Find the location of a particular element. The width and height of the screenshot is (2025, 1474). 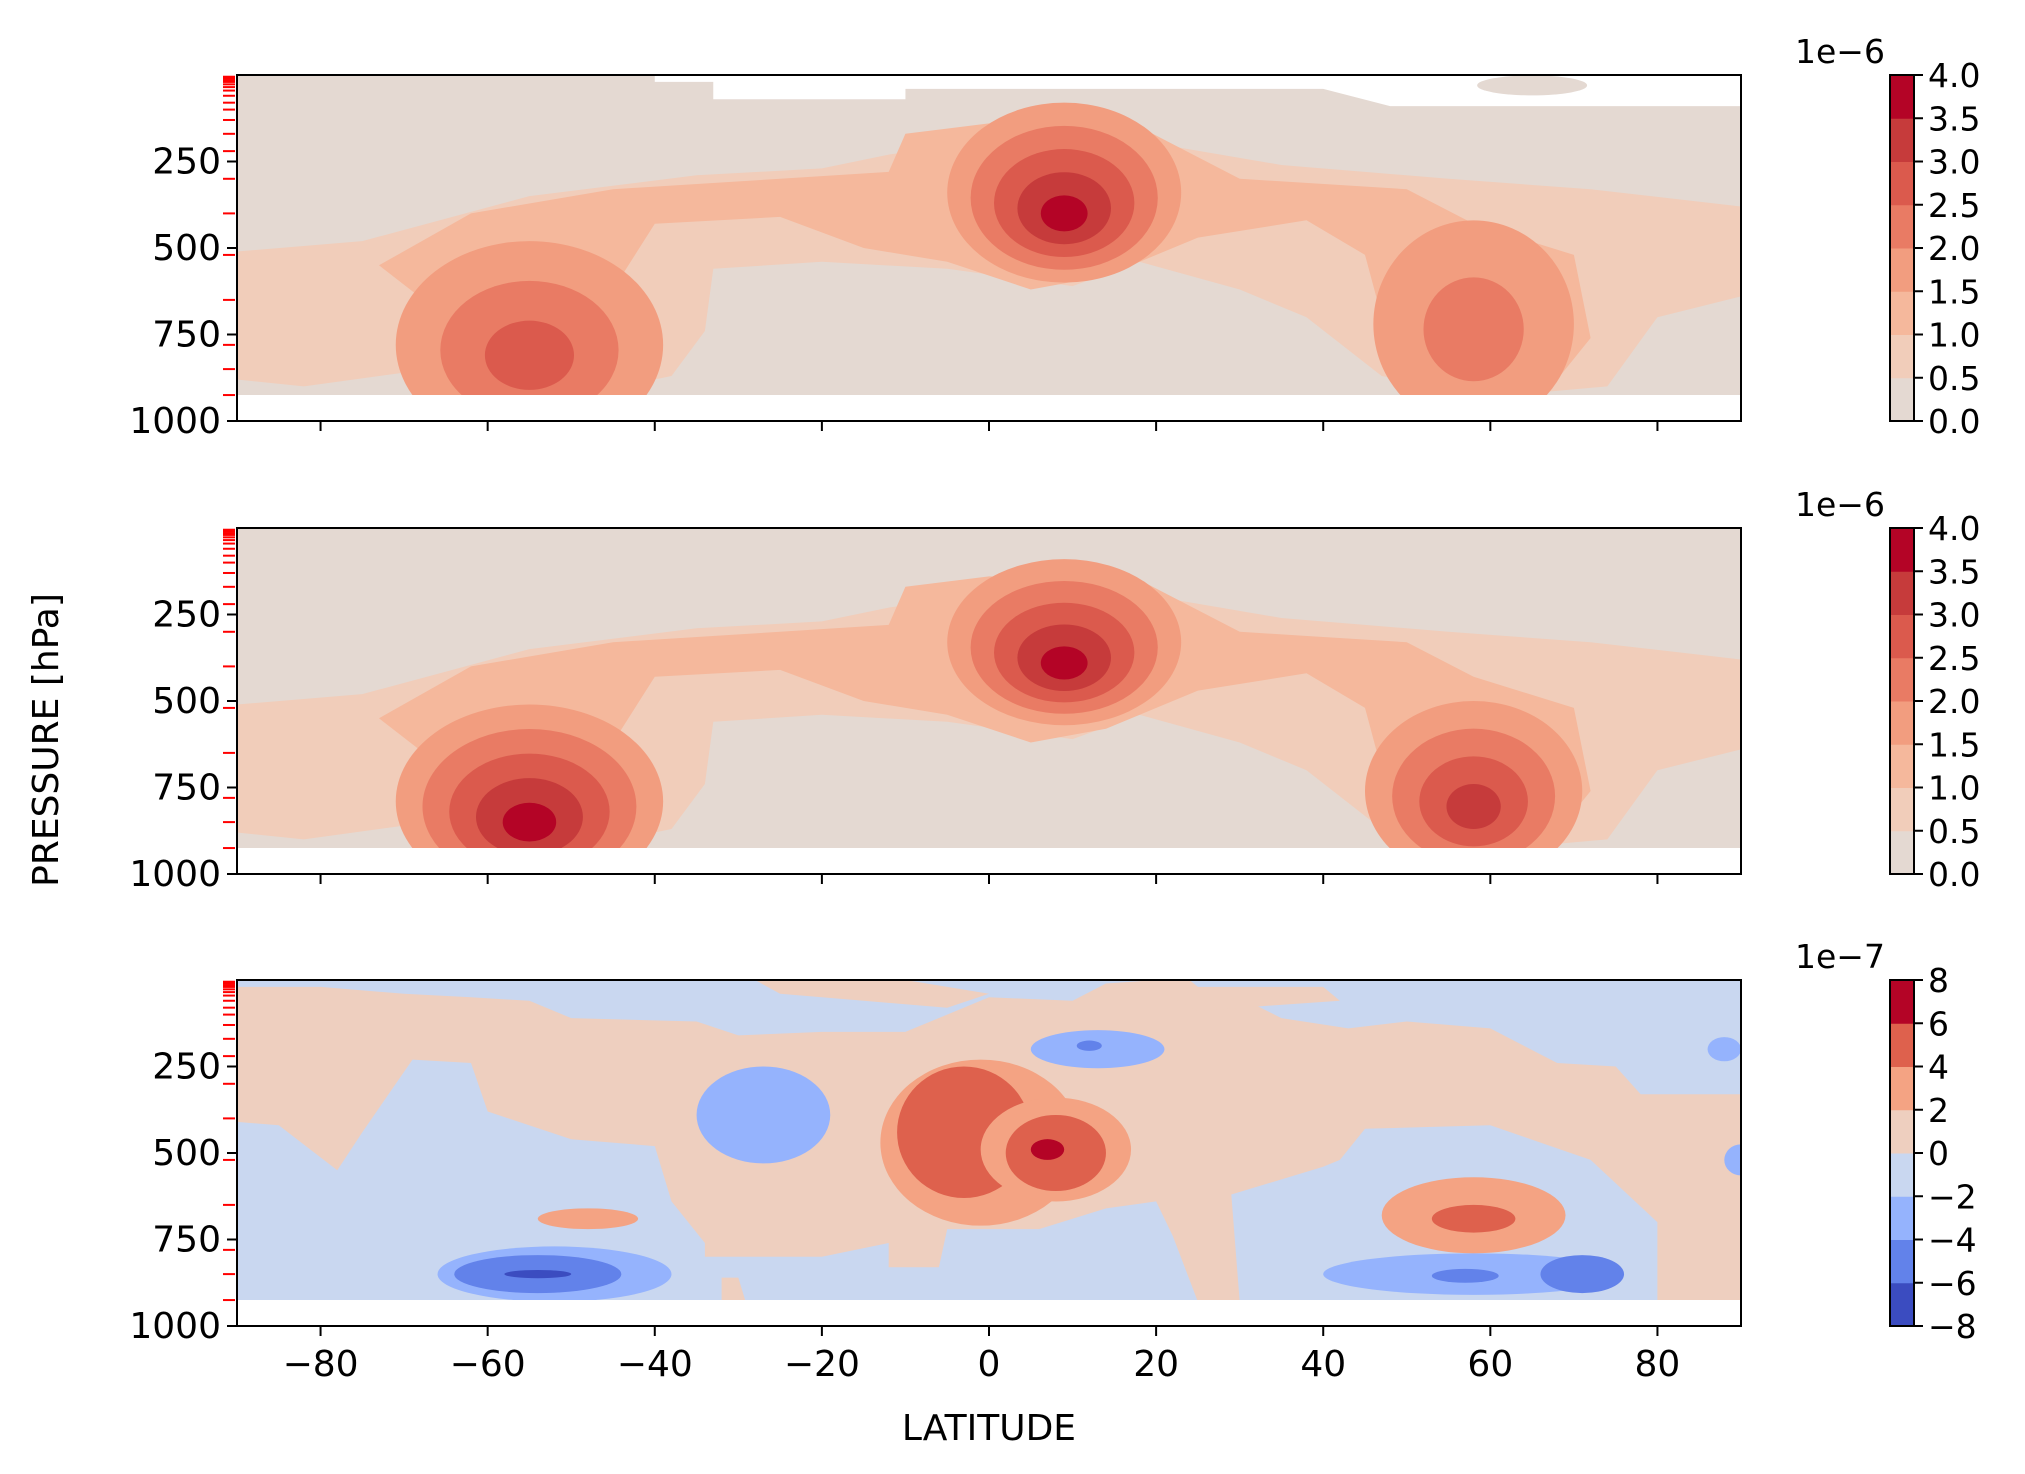

x-tick-label: 80 is located at coordinates (1658, 1364).